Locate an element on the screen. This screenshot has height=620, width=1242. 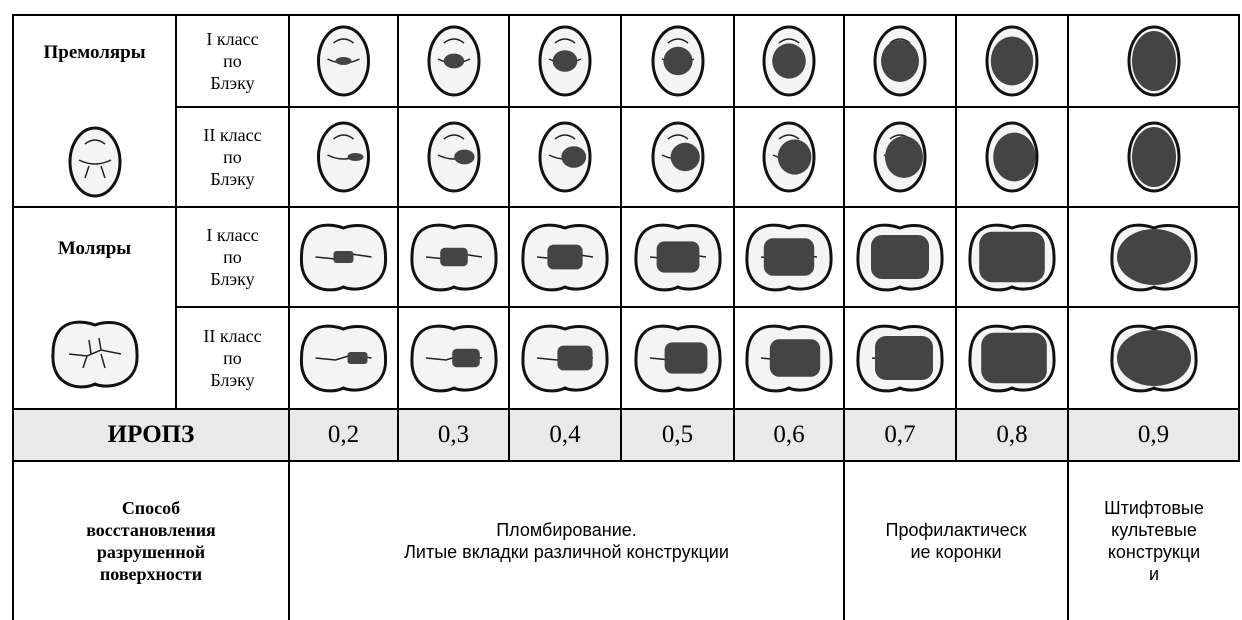
class-cell: II класс по Блэку is located at coordinates (232, 157).